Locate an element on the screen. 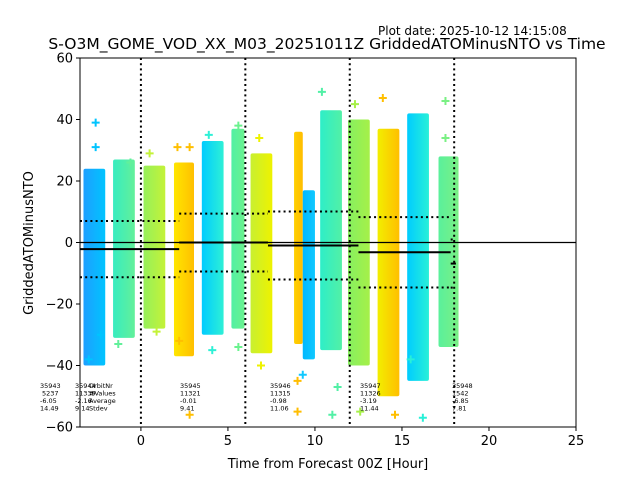 The height and width of the screenshot is (480, 640). y-tick-label: 60 is located at coordinates (64, 59).